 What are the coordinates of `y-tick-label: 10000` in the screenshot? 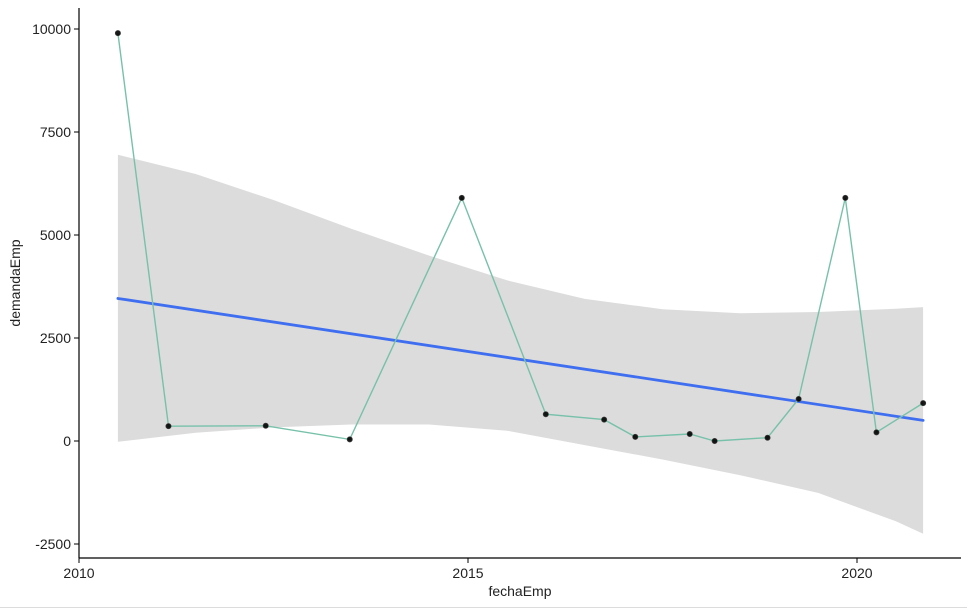 It's located at (51, 29).